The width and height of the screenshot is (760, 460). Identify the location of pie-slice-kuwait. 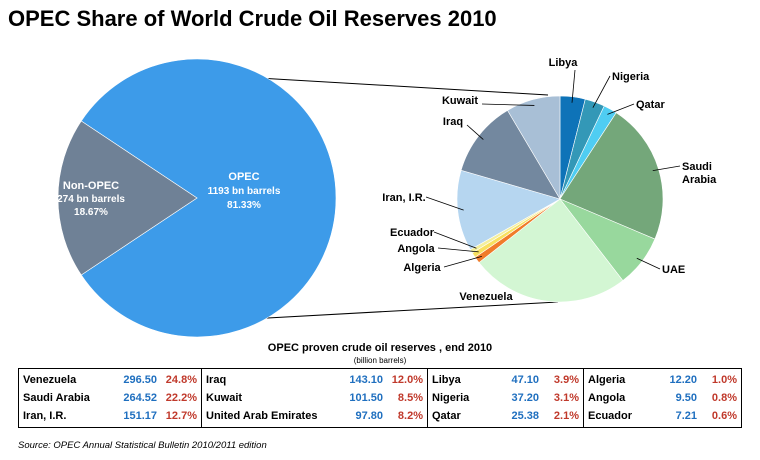
(534, 148).